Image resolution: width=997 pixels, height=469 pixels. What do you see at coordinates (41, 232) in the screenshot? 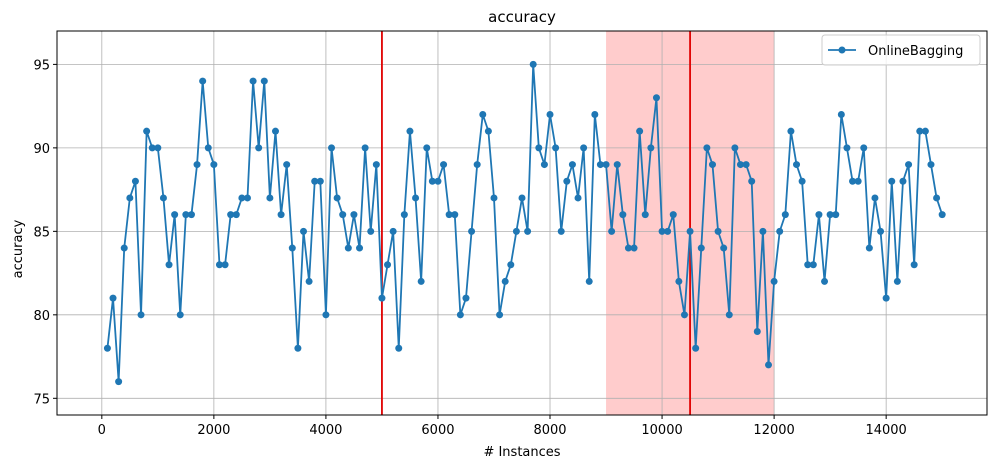
I see `y-tick-label: 85` at bounding box center [41, 232].